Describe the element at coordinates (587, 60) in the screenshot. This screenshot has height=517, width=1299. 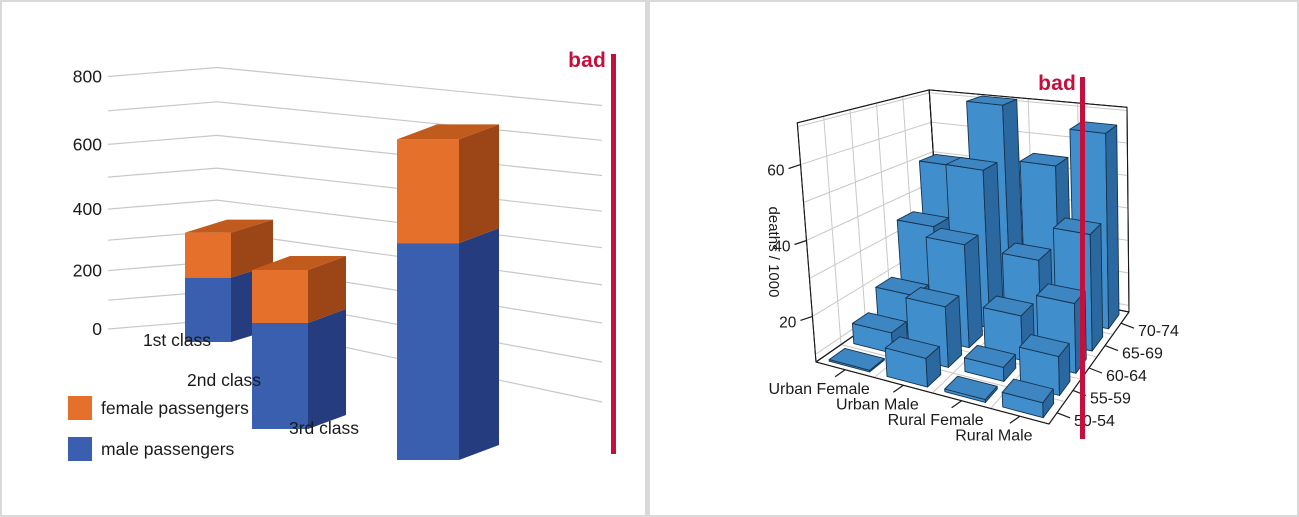
I see `bad-stamp-label-left: bad` at that location.